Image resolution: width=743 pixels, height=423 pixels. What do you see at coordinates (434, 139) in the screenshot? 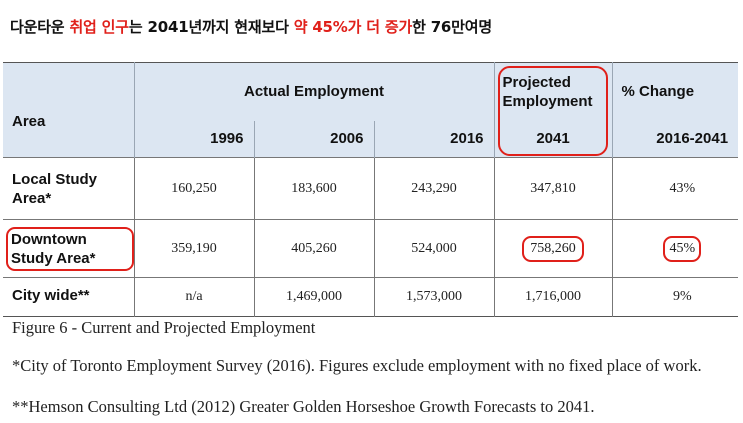
I see `year-2016: 2016` at bounding box center [434, 139].